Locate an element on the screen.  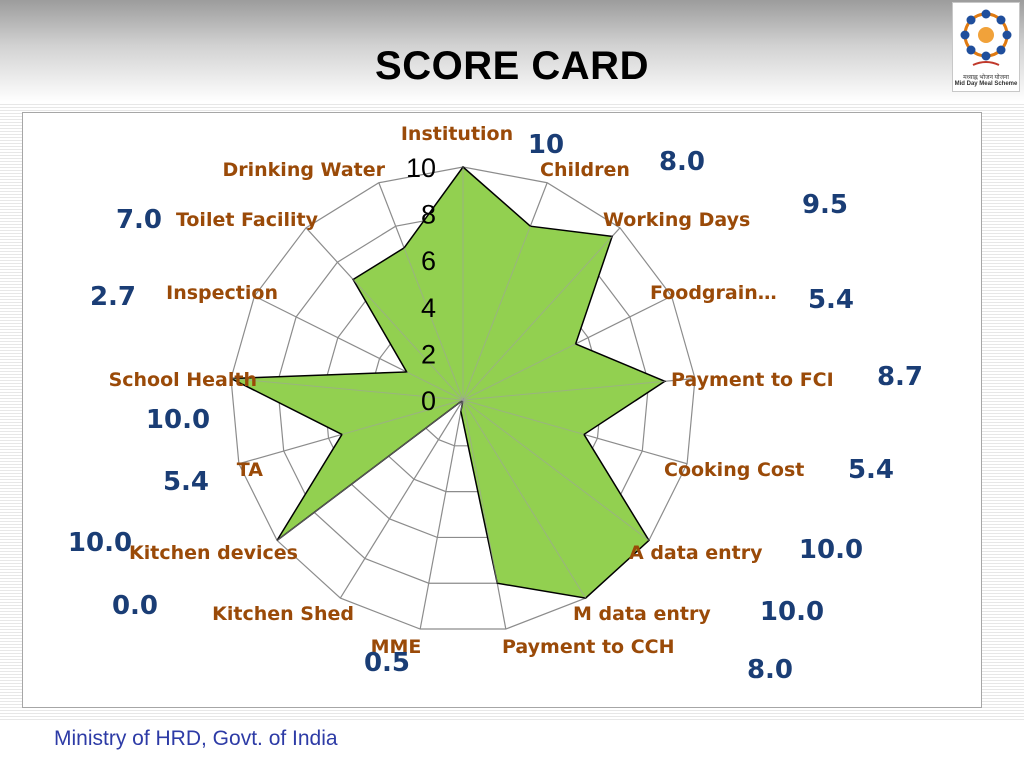
r-tick-label: 8 is located at coordinates (428, 215).